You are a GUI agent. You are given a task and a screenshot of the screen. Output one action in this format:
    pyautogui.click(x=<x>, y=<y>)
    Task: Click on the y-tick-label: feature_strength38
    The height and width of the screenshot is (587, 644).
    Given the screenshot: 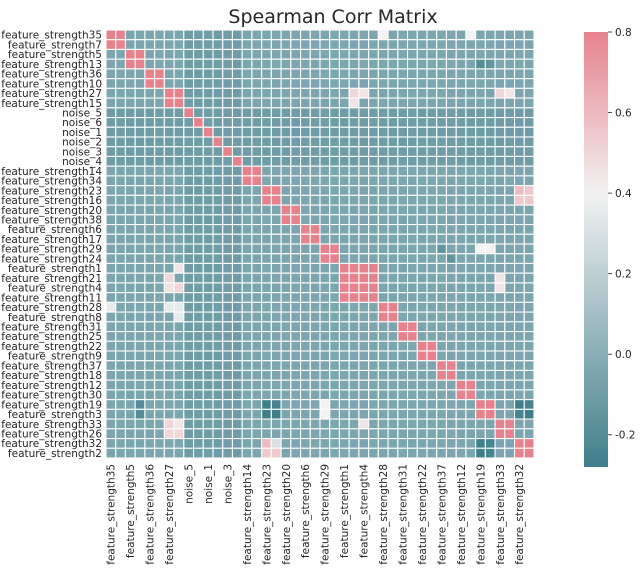 What is the action you would take?
    pyautogui.click(x=51, y=220)
    